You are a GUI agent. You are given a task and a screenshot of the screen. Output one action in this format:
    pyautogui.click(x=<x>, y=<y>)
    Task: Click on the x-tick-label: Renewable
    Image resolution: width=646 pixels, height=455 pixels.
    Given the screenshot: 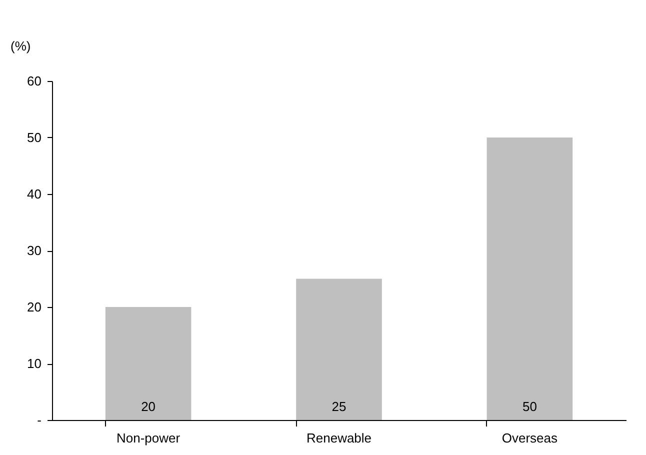 What is the action you would take?
    pyautogui.click(x=339, y=438)
    